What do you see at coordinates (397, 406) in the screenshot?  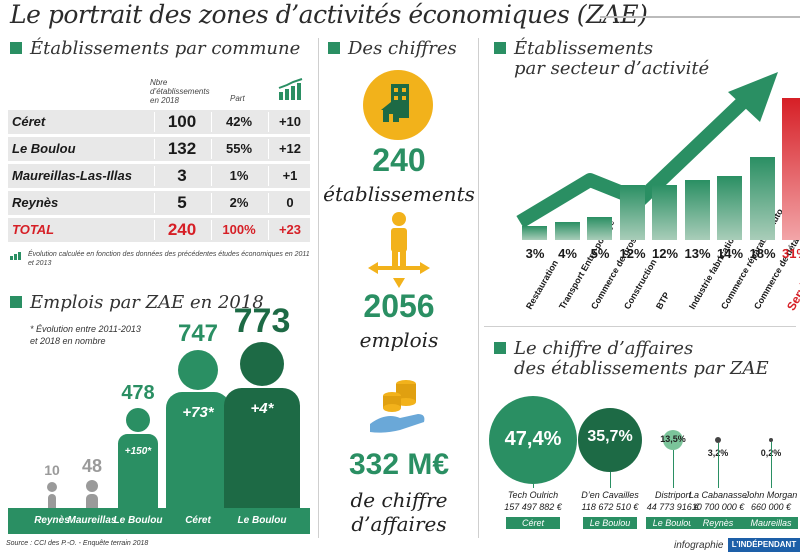 I see `coins-hand-icon` at bounding box center [397, 406].